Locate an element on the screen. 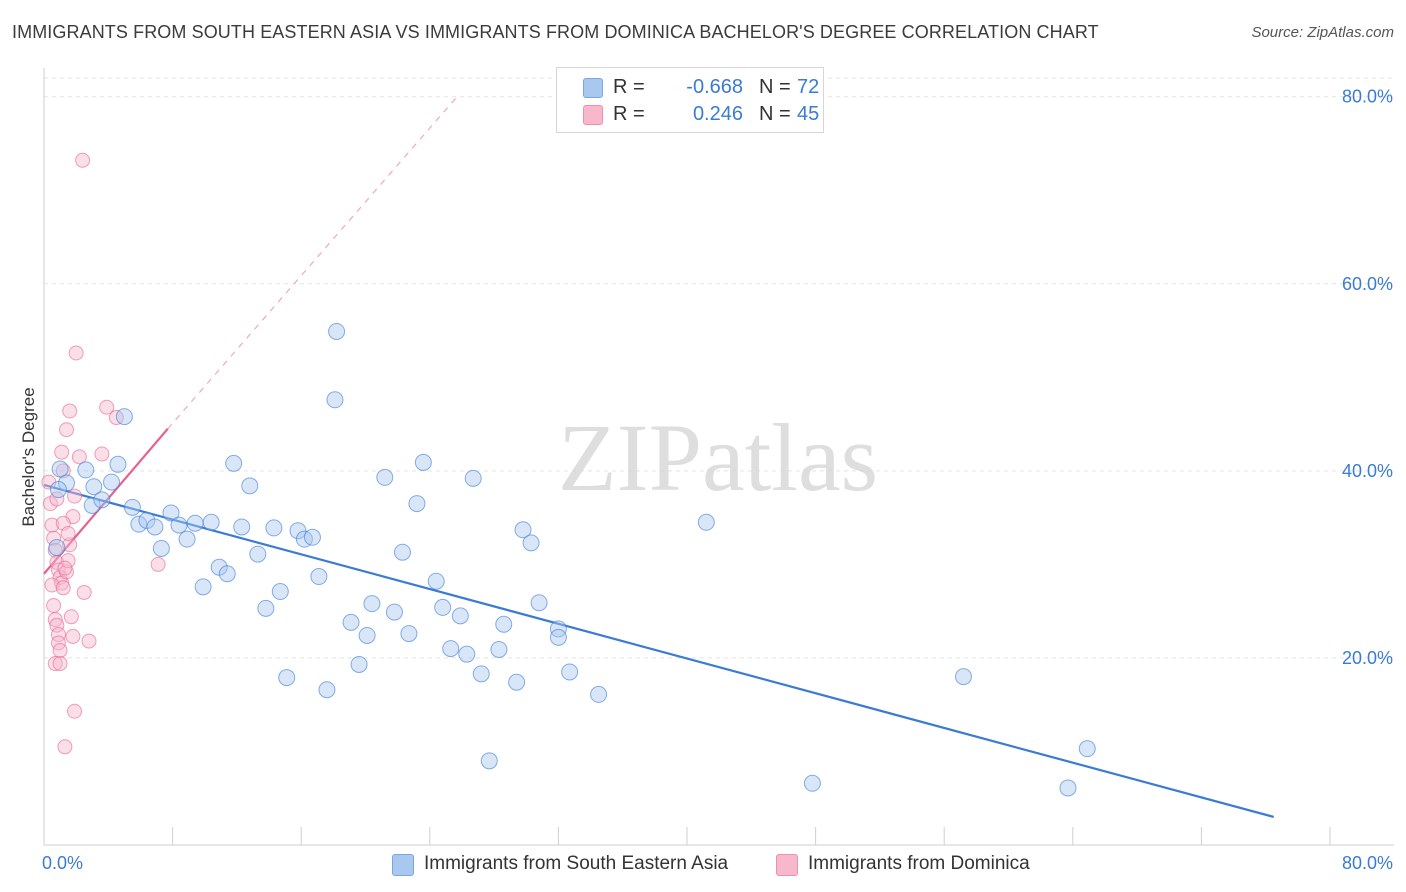  n-label: N = is located at coordinates (775, 114).